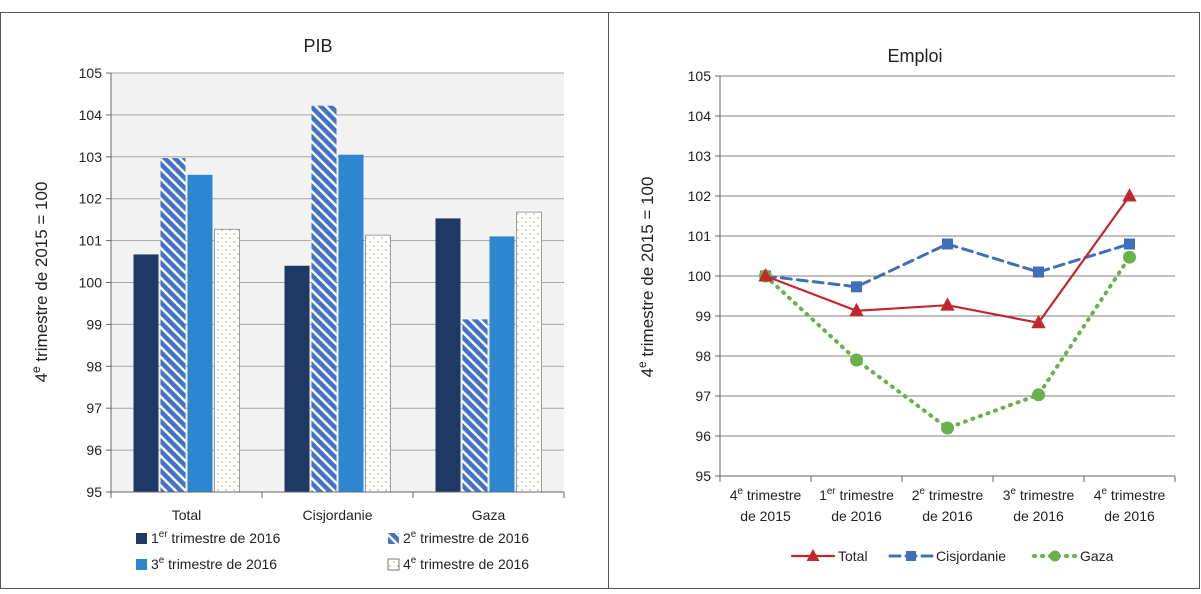 Image resolution: width=1201 pixels, height=594 pixels. What do you see at coordinates (646, 277) in the screenshot?
I see `emploi-y-axis-label: 4e trimestre de 2015 = 100` at bounding box center [646, 277].